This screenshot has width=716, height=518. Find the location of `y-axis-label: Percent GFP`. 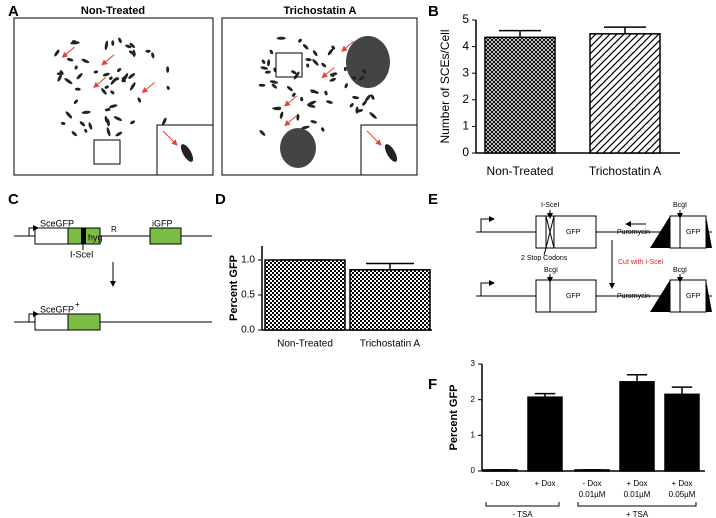

y-axis-label: Percent GFP is located at coordinates (454, 417).